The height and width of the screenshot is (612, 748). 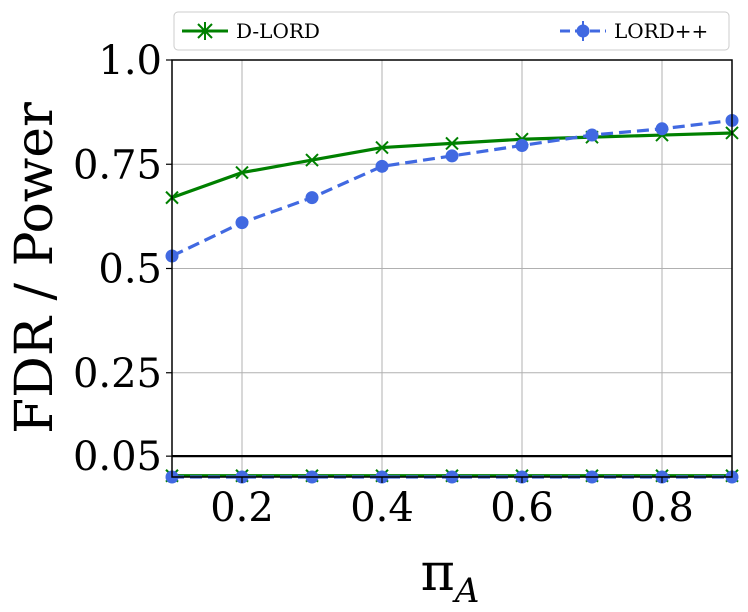 I want to click on series-dlord-power, so click(x=452, y=165).